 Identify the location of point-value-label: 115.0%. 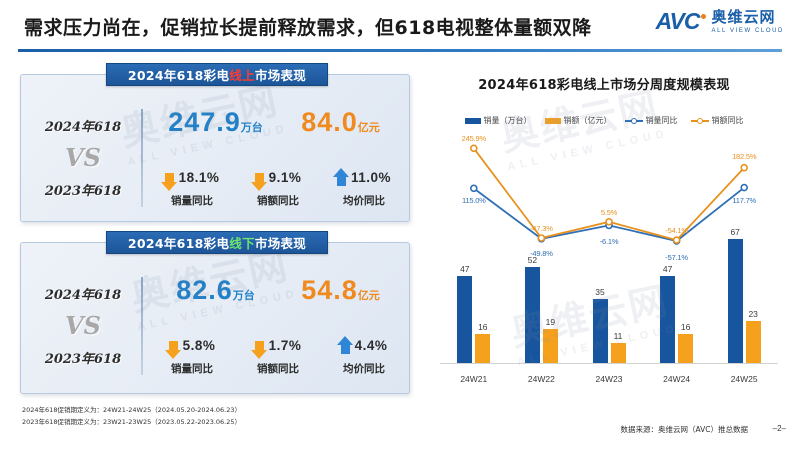
(473, 201).